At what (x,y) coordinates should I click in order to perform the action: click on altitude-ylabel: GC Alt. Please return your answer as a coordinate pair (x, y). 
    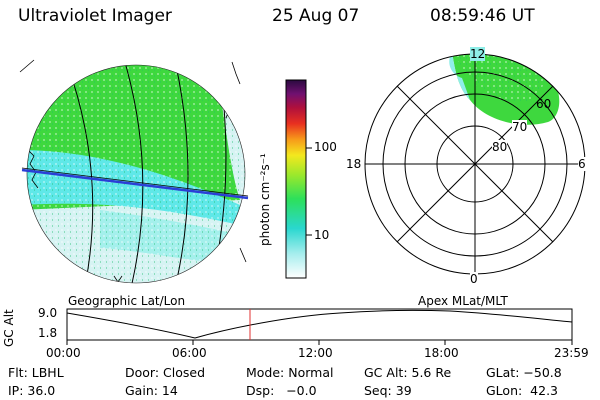
    Looking at the image, I should click on (9, 328).